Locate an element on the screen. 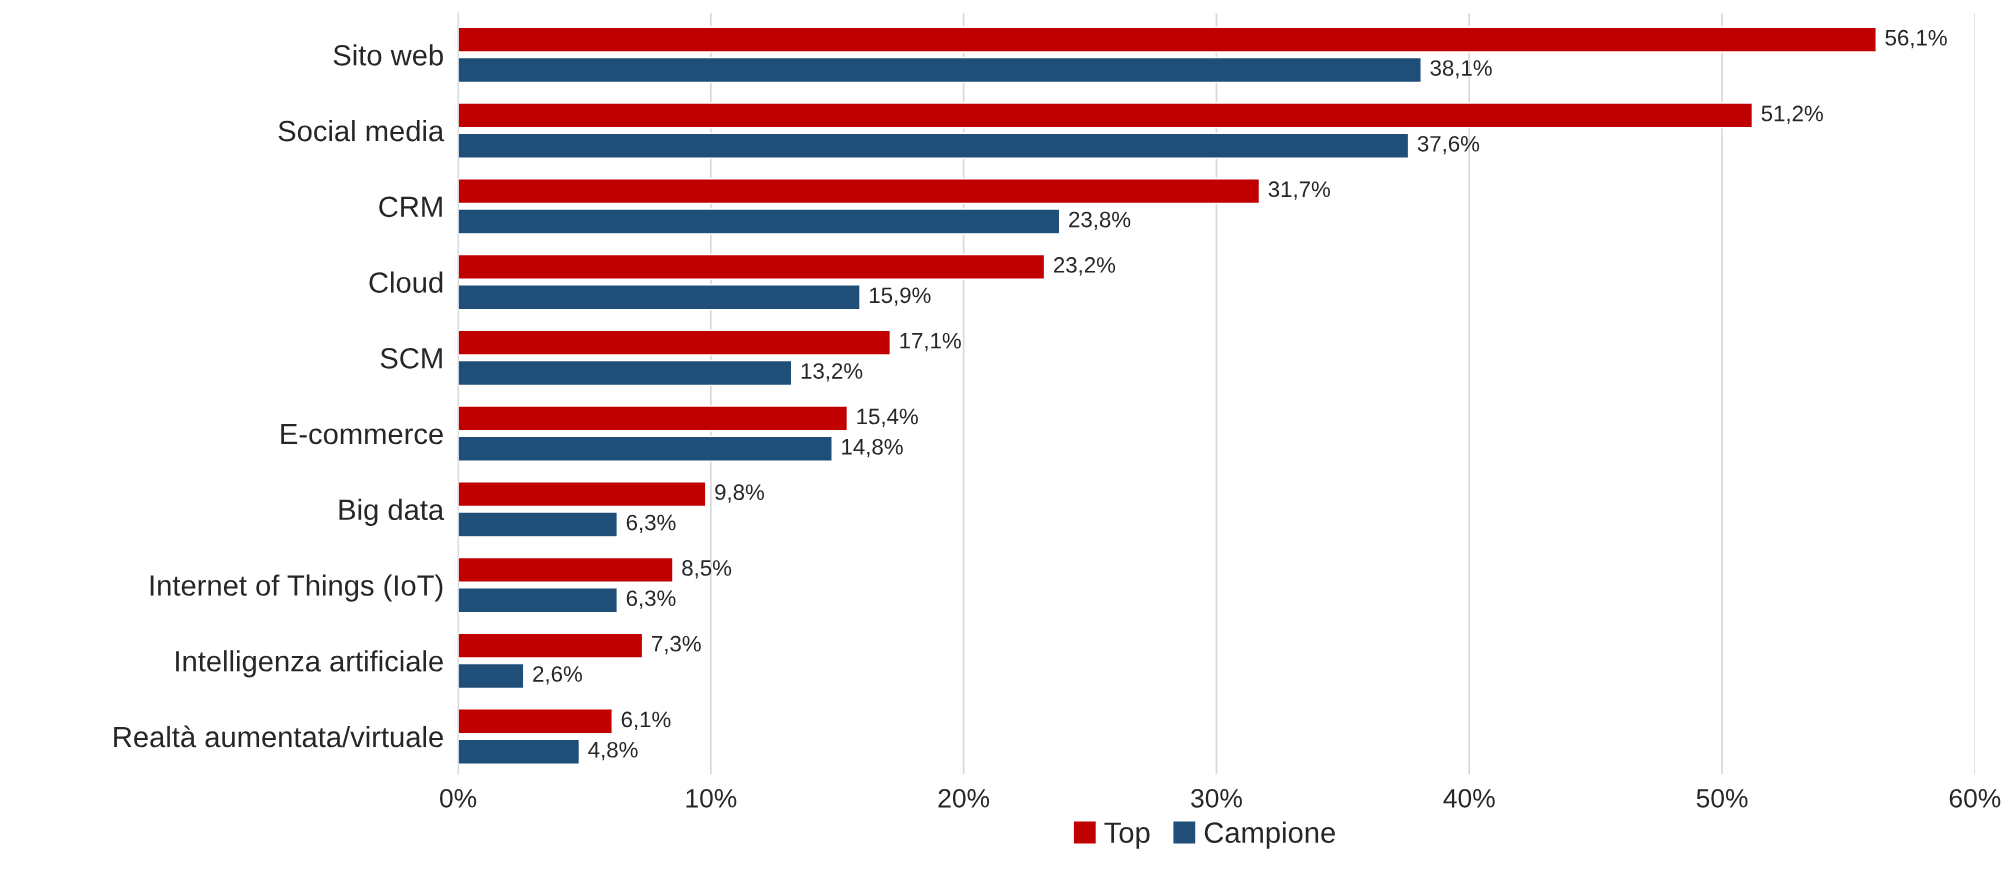 Image resolution: width=2009 pixels, height=875 pixels. data-label: 9,8% is located at coordinates (739, 493).